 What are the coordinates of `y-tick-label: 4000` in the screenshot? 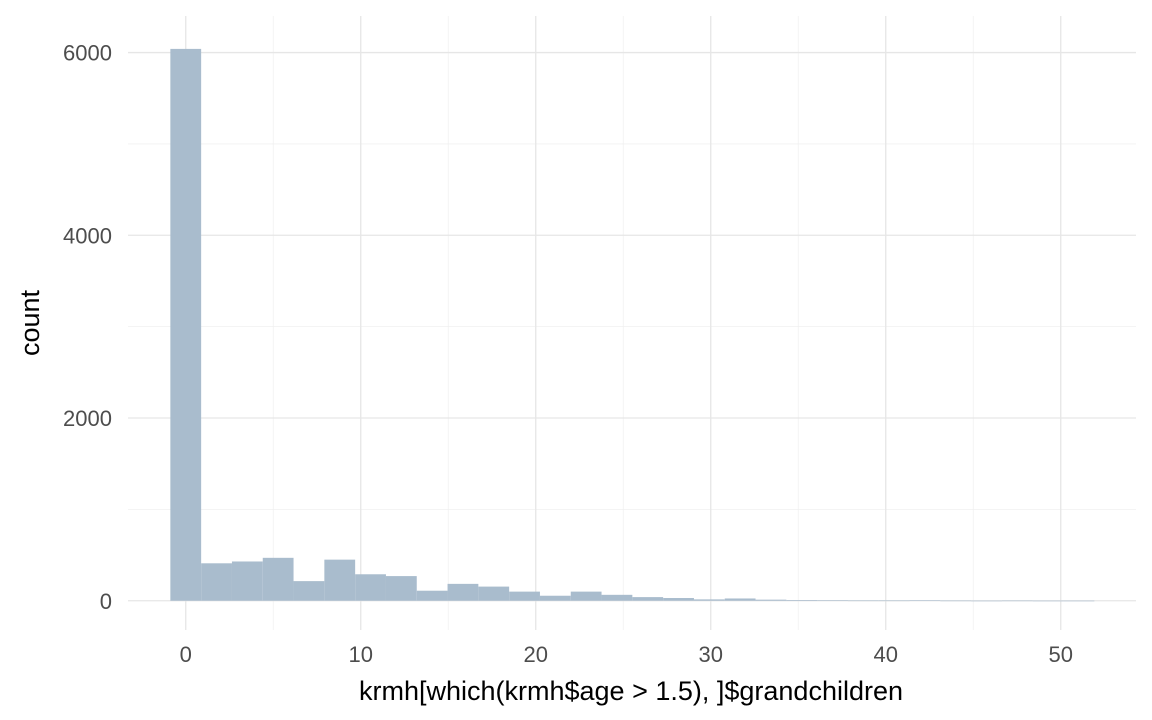 It's located at (87, 235).